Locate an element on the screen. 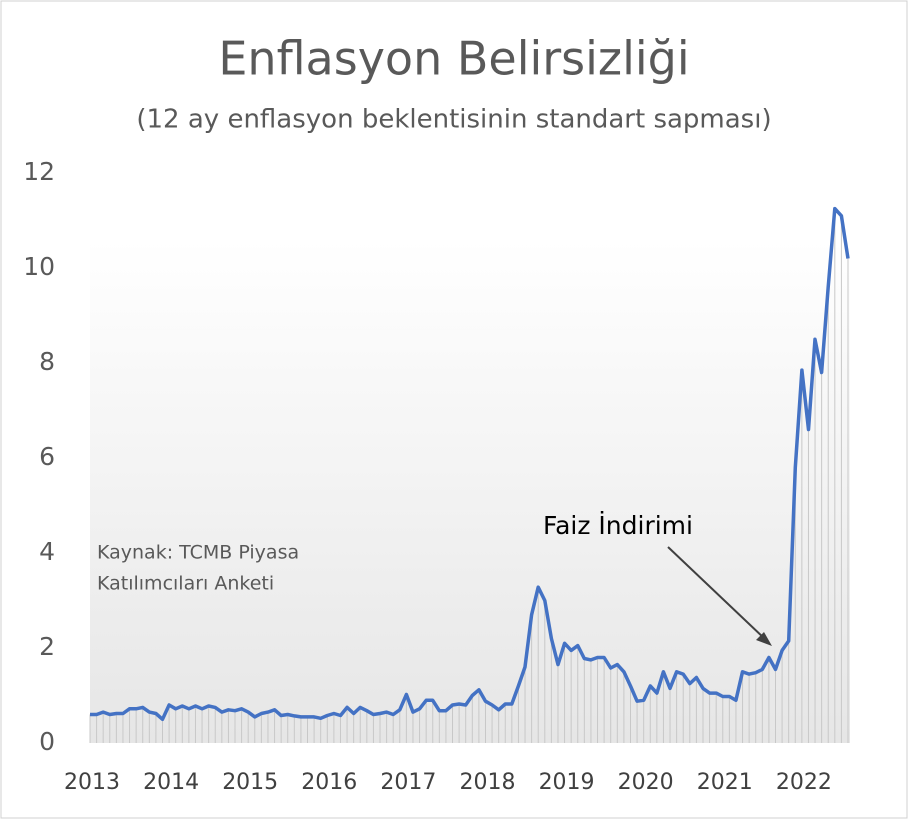  y-tick-label: 6 is located at coordinates (47, 456).